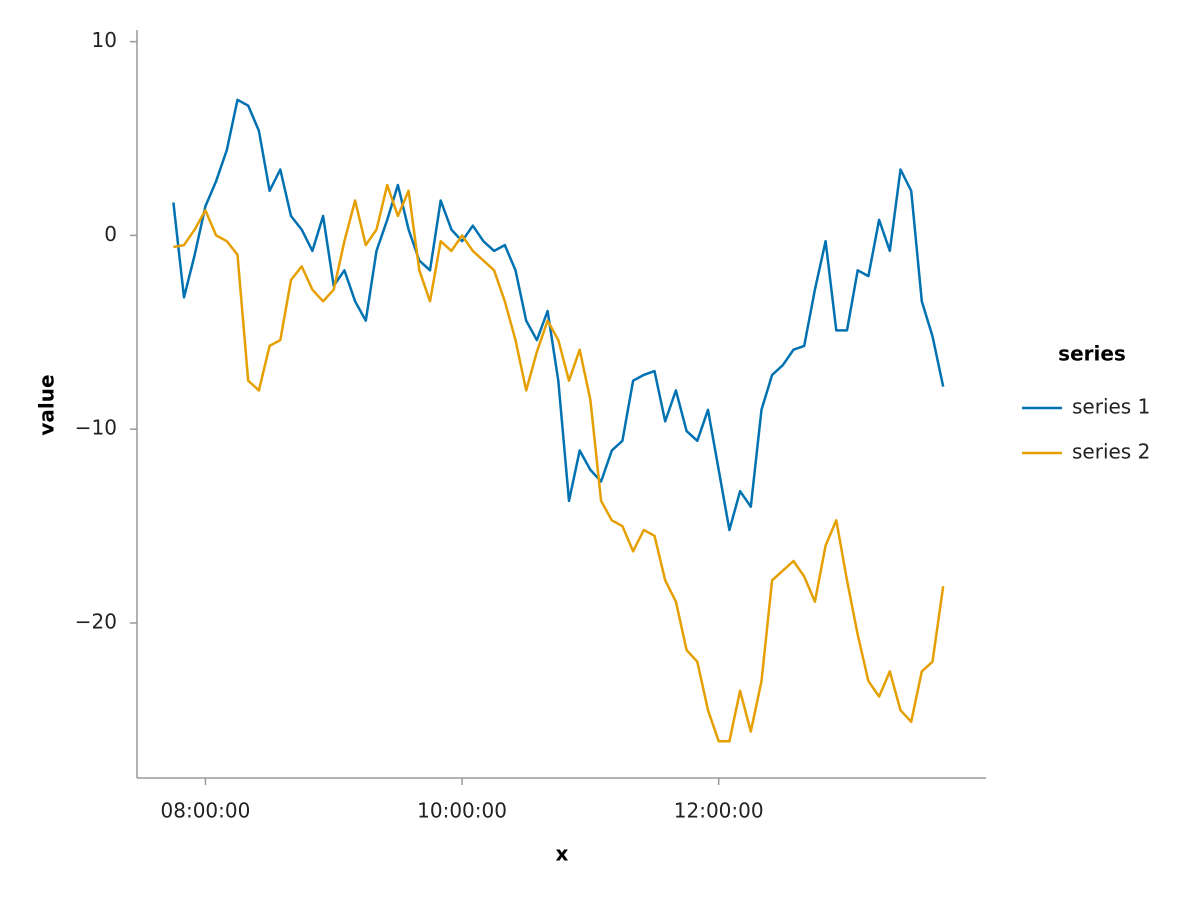 The image size is (1200, 900). What do you see at coordinates (1111, 407) in the screenshot?
I see `legend-label: series 1` at bounding box center [1111, 407].